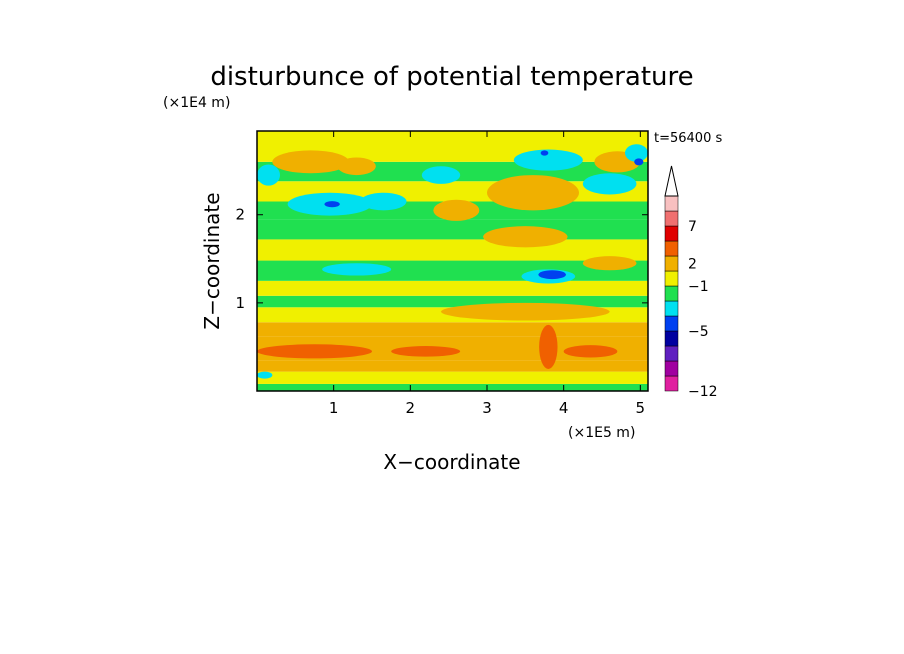 The height and width of the screenshot is (654, 904). I want to click on colorbar: −12−5−127, so click(691, 282).